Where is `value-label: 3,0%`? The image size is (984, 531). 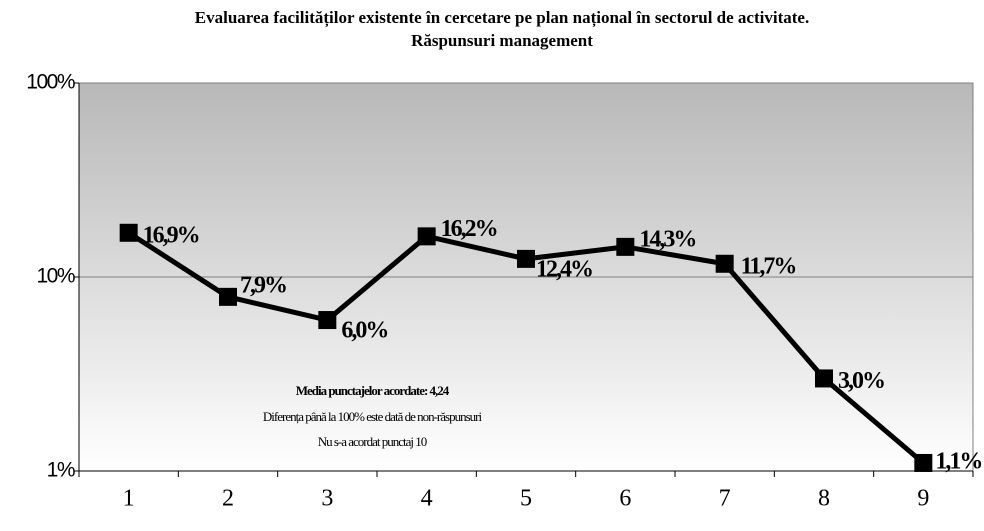
value-label: 3,0% is located at coordinates (861, 381).